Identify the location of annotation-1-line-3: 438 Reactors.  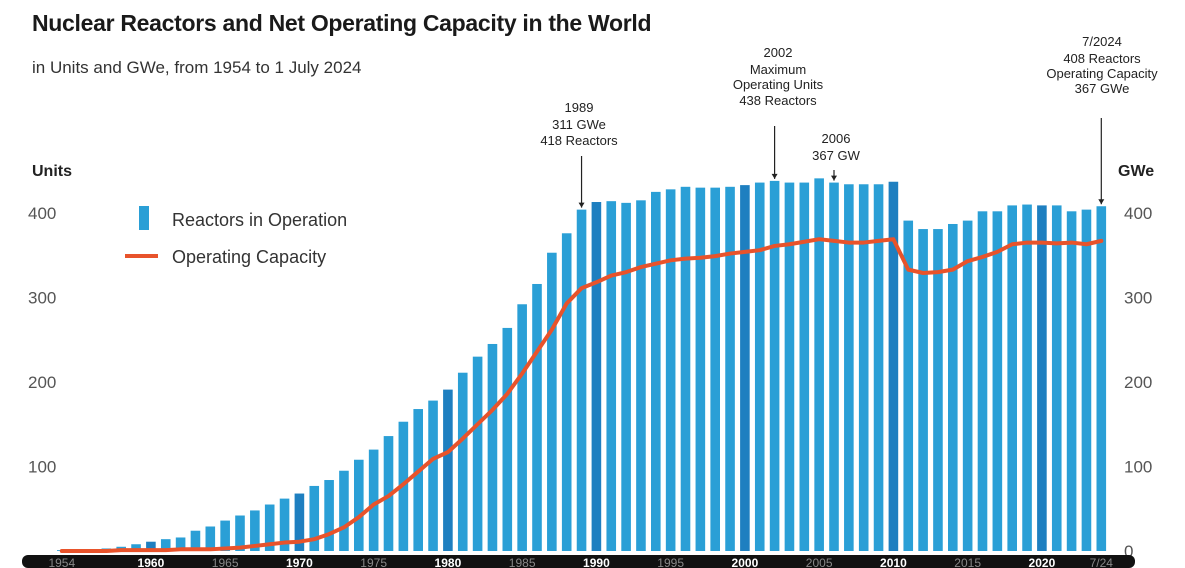
(778, 100).